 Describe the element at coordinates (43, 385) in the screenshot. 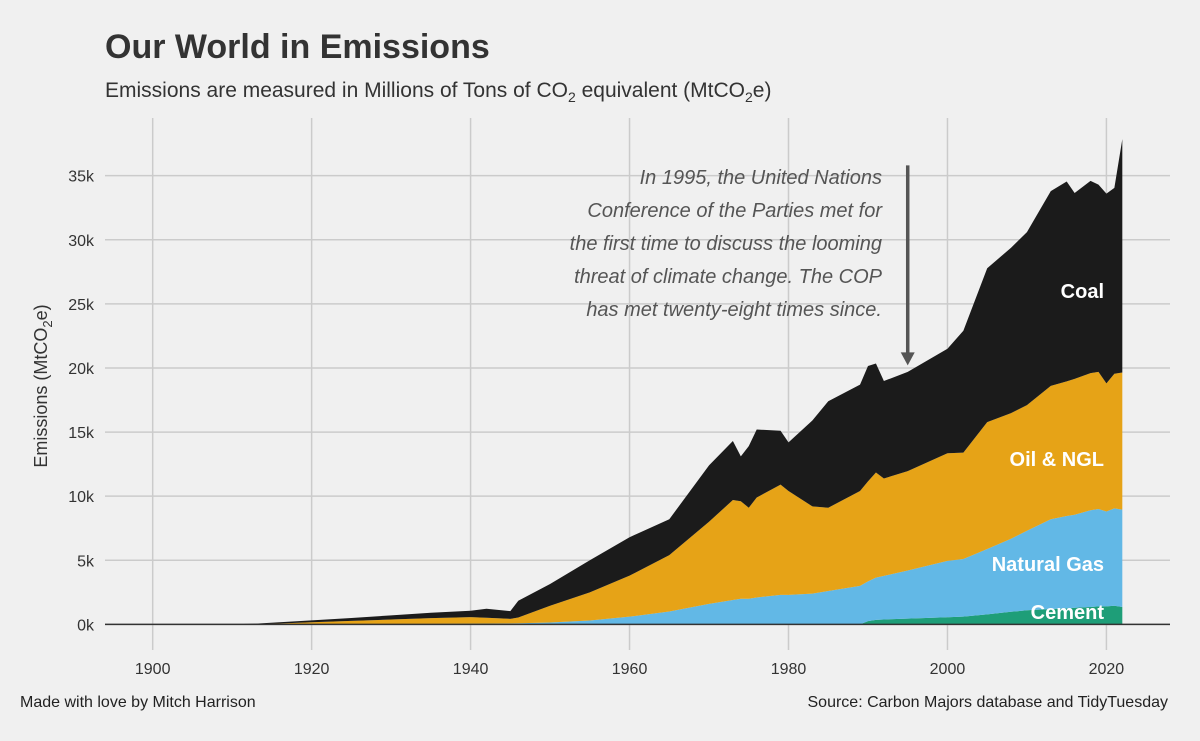

I see `y-axis-title: Emissions (MtCO2e)` at that location.